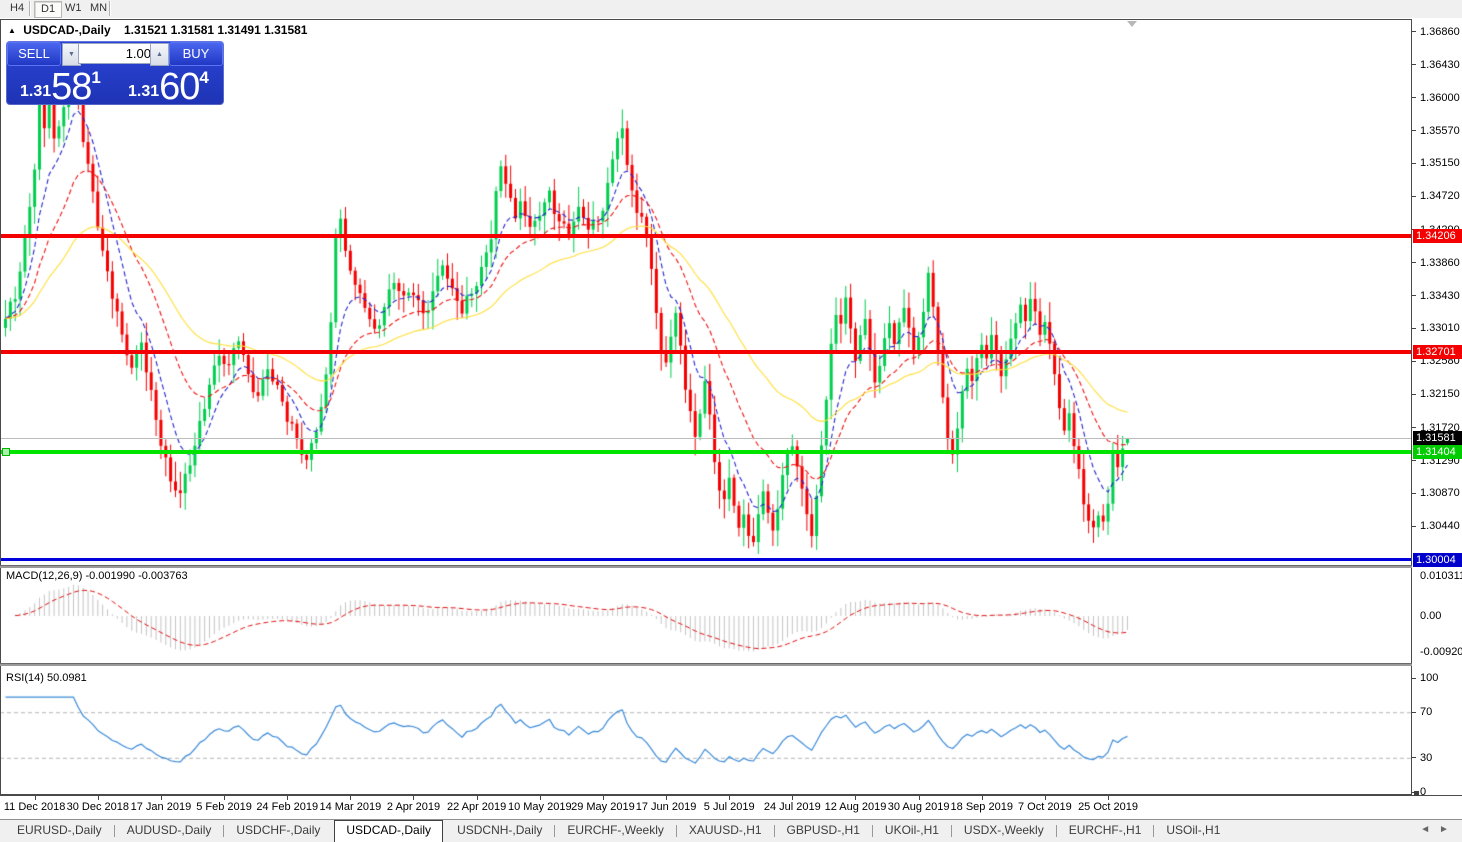 The image size is (1462, 842). I want to click on chart-tab-eurusd-daily: EURUSD-,Daily, so click(59, 830).